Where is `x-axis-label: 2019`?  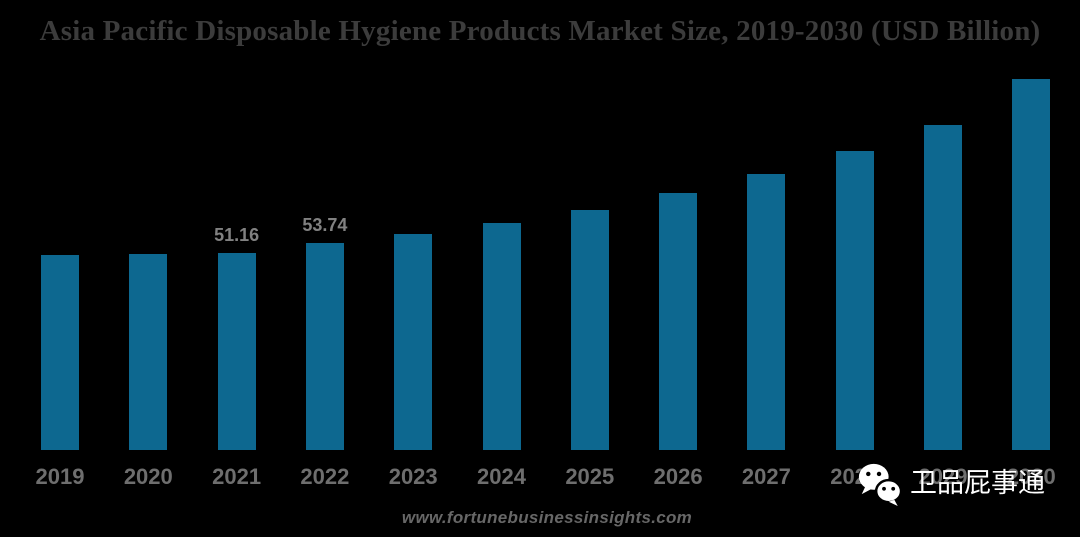
x-axis-label: 2019 is located at coordinates (60, 476).